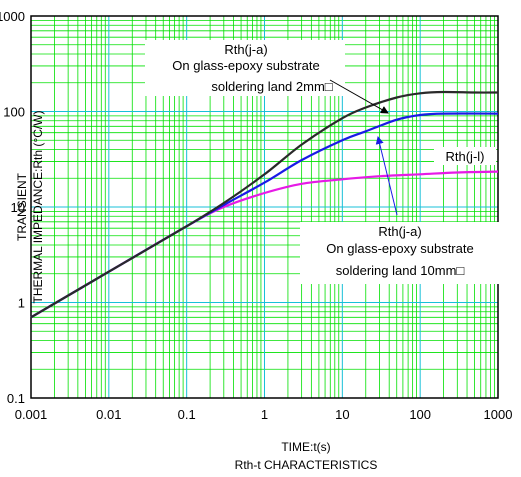 The width and height of the screenshot is (521, 477). I want to click on x-tick-label: 1000, so click(498, 414).